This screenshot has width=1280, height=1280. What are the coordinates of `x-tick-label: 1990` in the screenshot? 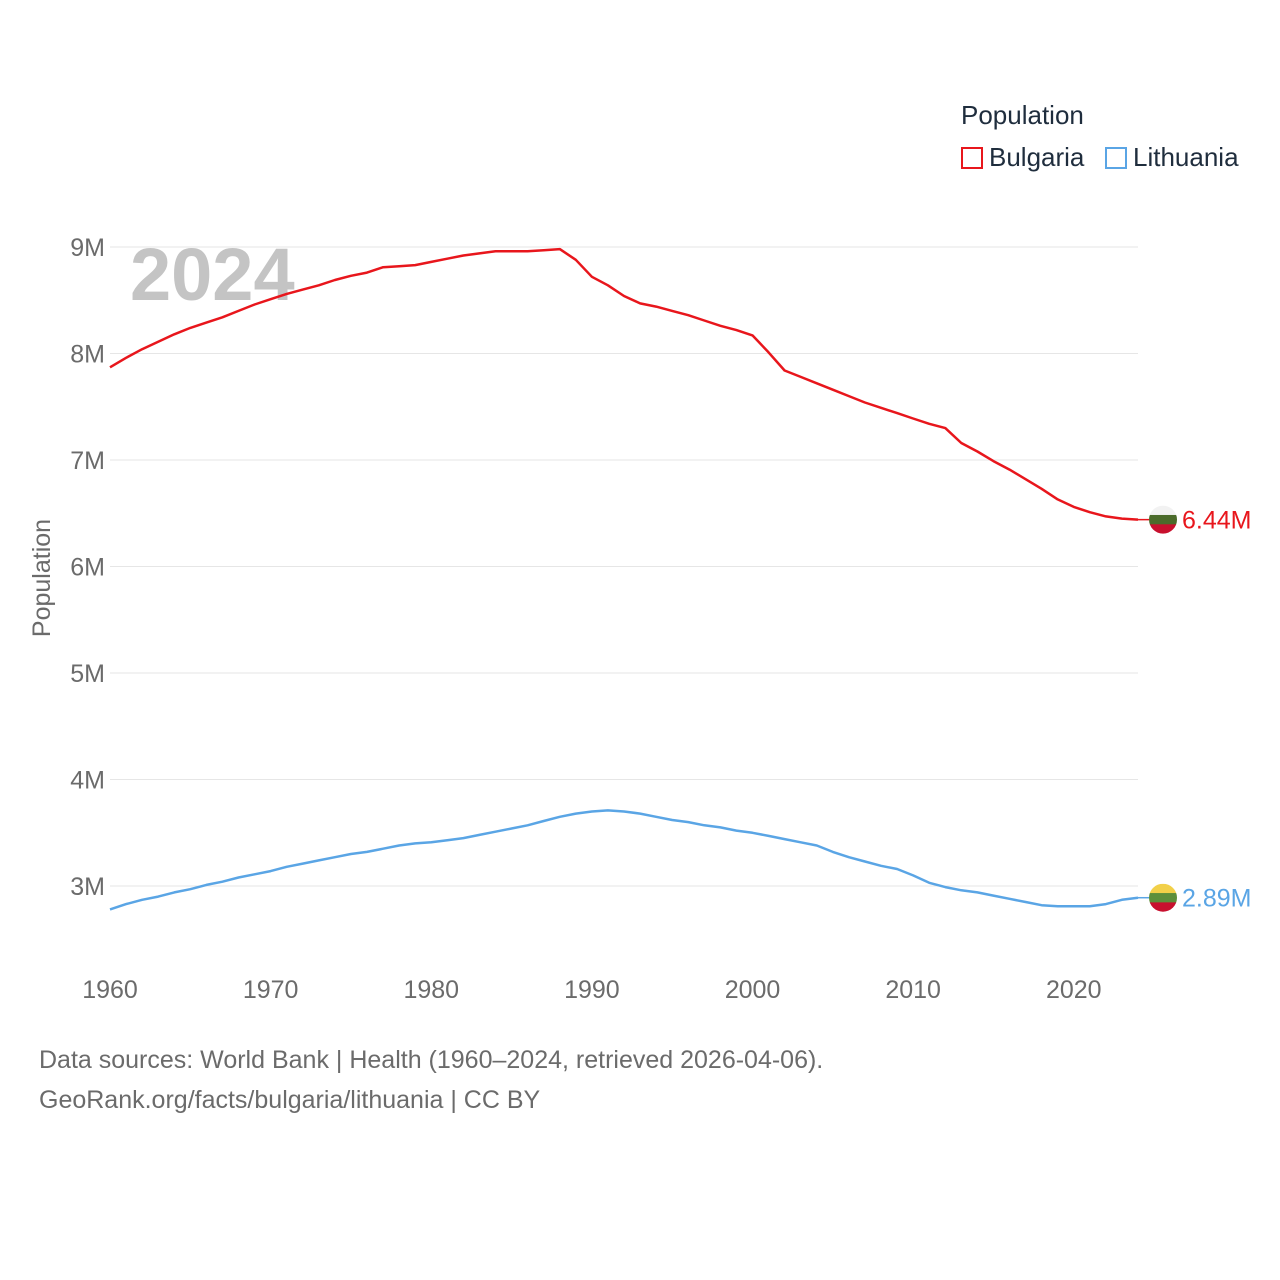 It's located at (592, 990).